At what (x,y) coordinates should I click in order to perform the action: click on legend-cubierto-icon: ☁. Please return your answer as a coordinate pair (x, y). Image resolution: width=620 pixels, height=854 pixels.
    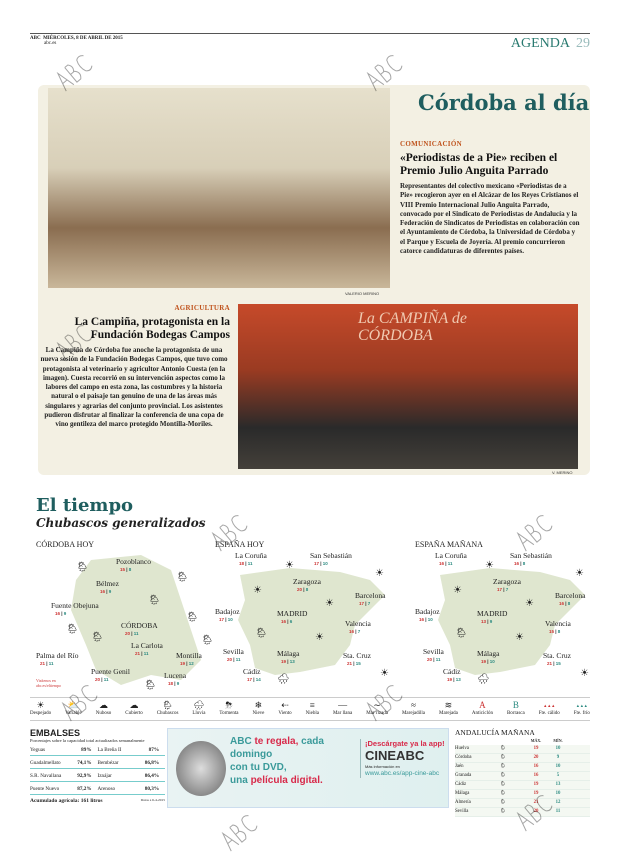
    Looking at the image, I should click on (134, 705).